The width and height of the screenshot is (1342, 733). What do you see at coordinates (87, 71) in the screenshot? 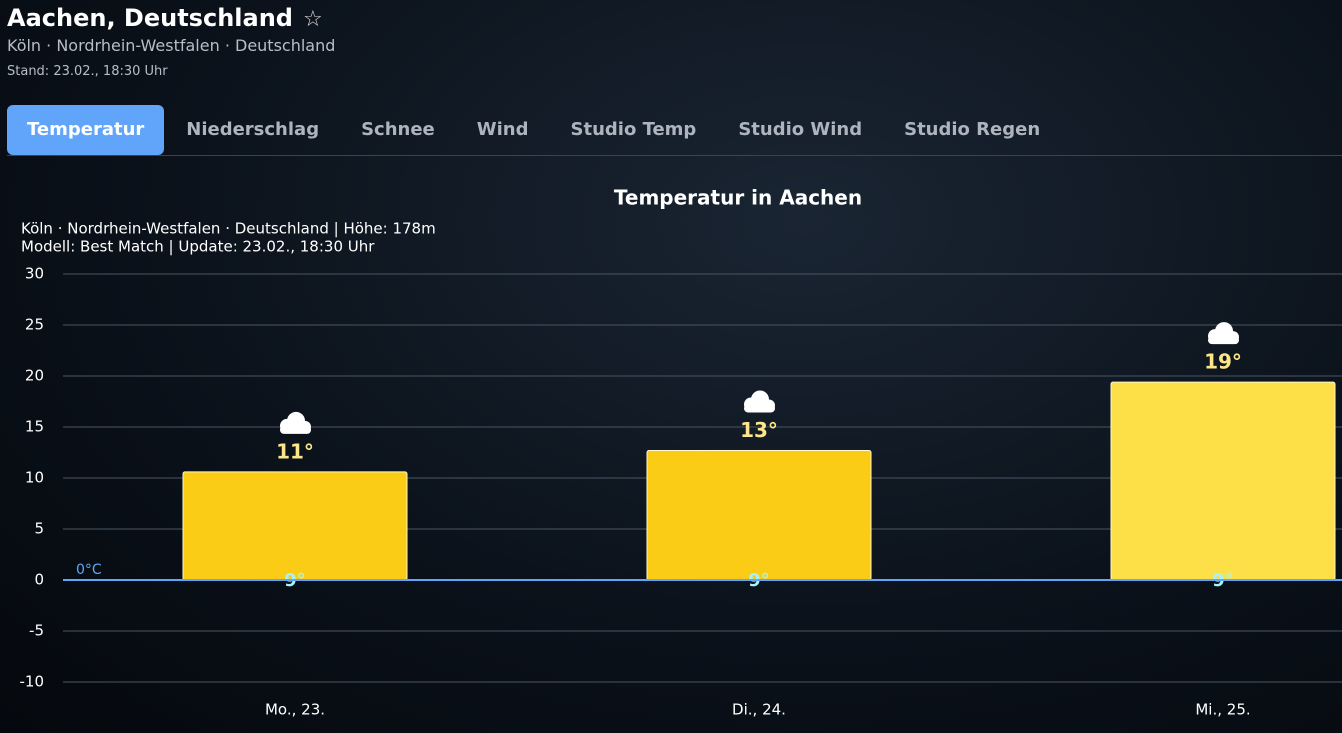
I see `updated: Stand: 23.02., 18:30 Uhr` at bounding box center [87, 71].